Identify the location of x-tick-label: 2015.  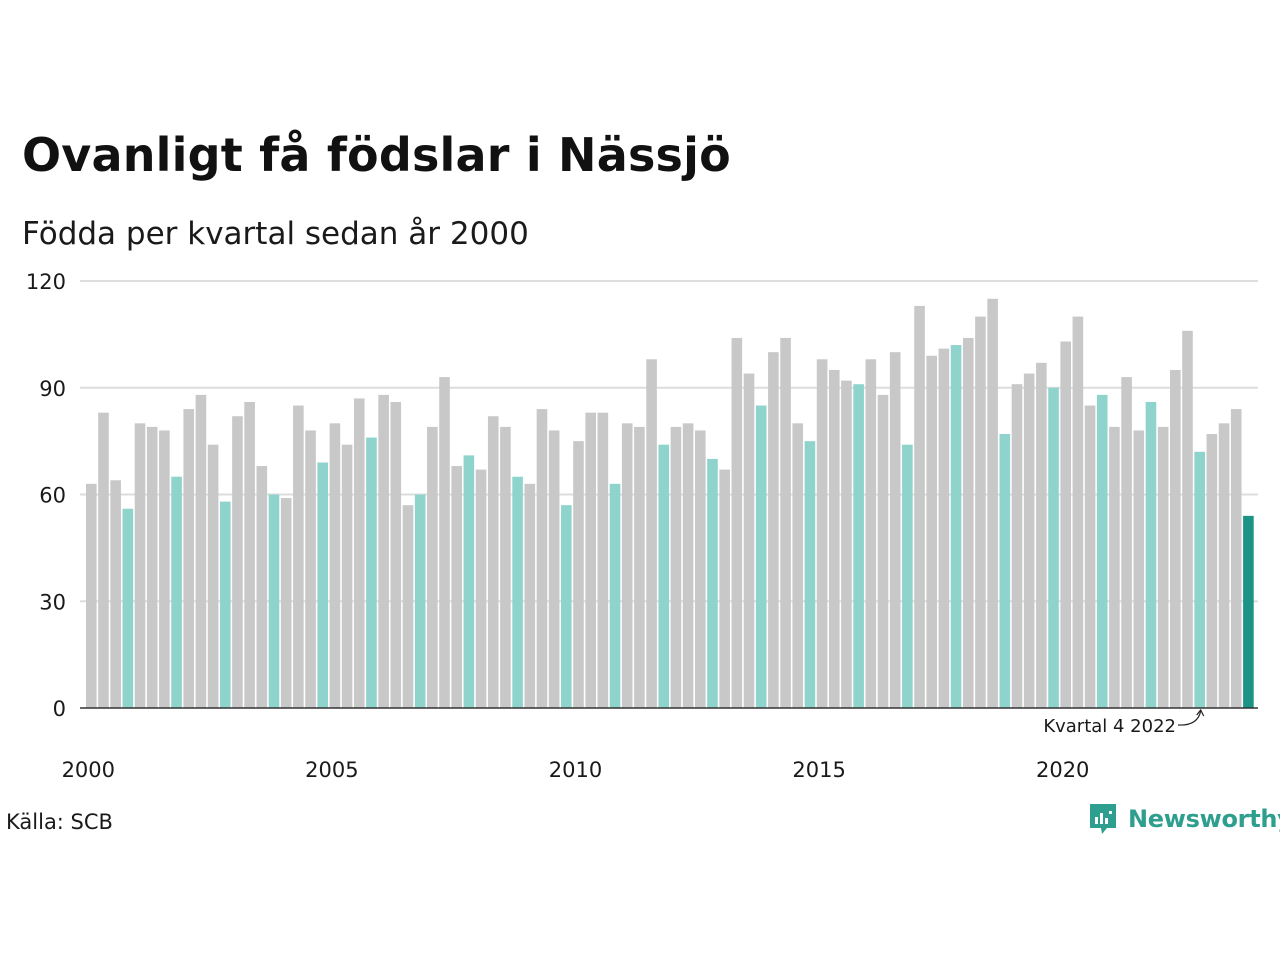
(818, 770).